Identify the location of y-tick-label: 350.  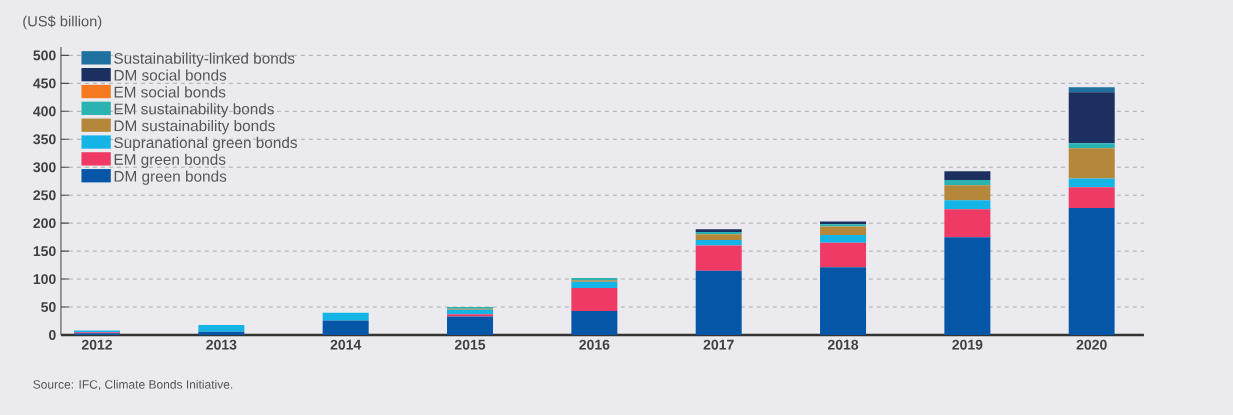
(44, 139).